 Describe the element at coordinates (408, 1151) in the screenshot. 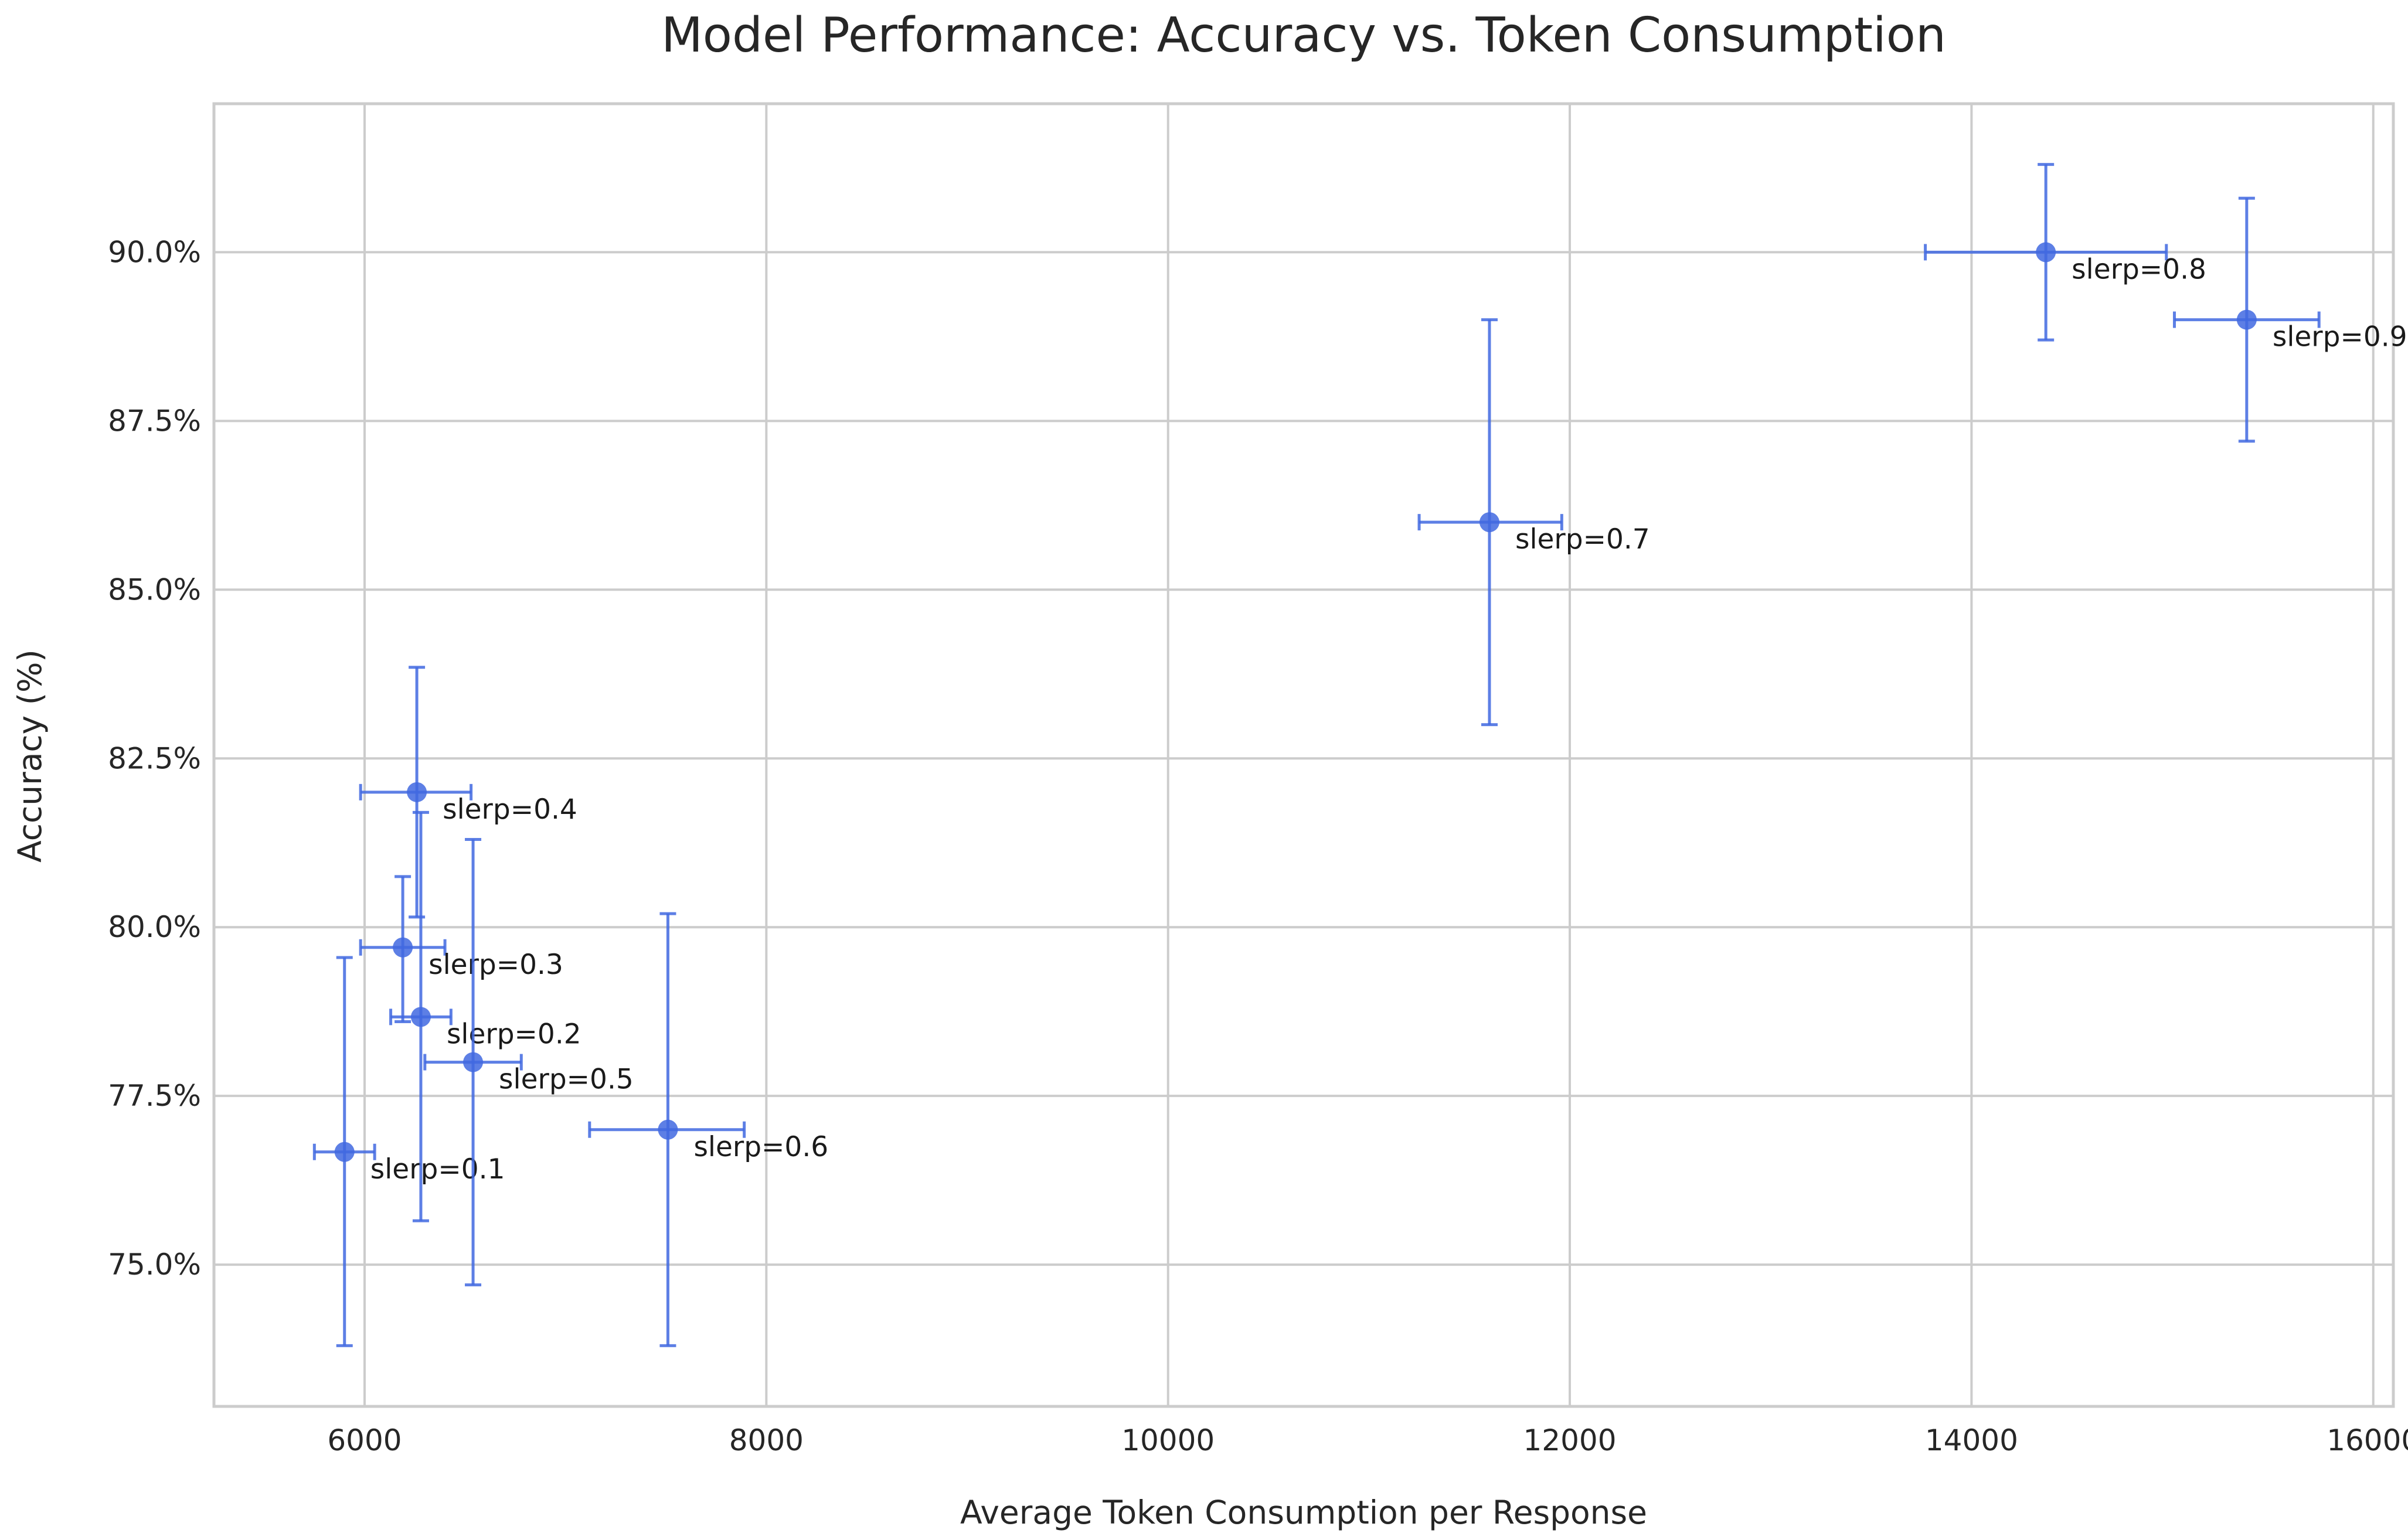

I see `data-point-group: slerp=0.1` at that location.